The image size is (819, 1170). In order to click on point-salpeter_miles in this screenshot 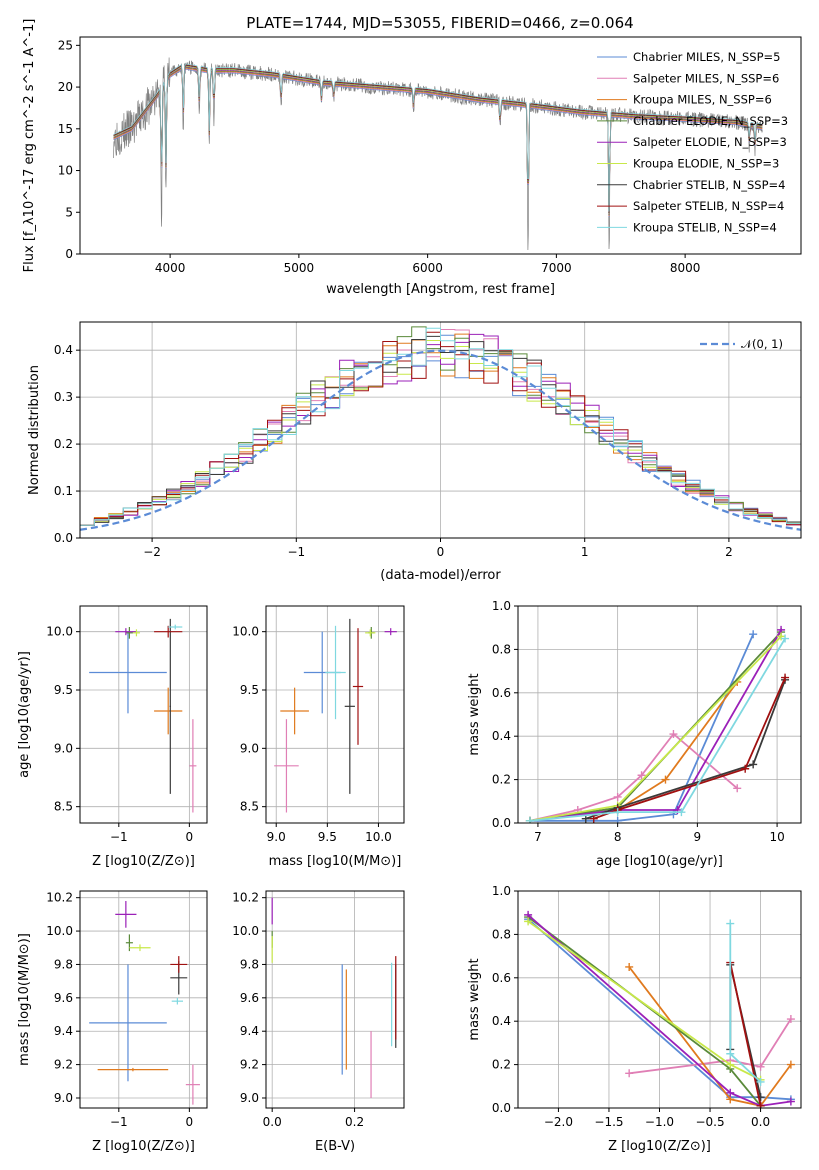, I will do `click(286, 766)`.